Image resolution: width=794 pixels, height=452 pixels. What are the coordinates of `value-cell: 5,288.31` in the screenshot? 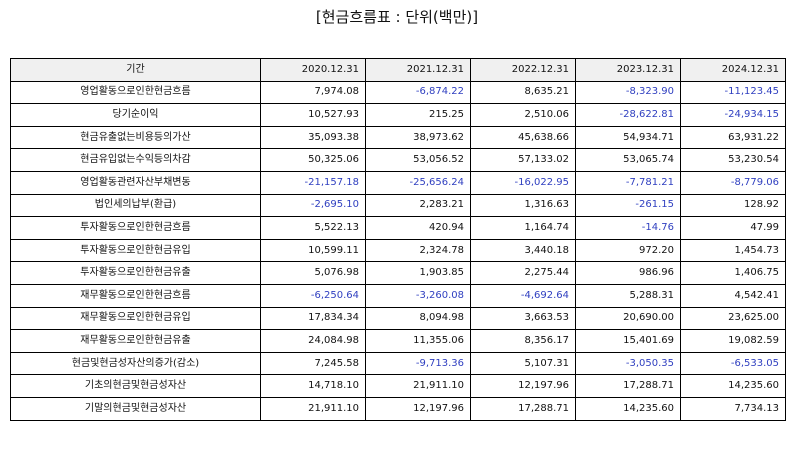 It's located at (628, 295).